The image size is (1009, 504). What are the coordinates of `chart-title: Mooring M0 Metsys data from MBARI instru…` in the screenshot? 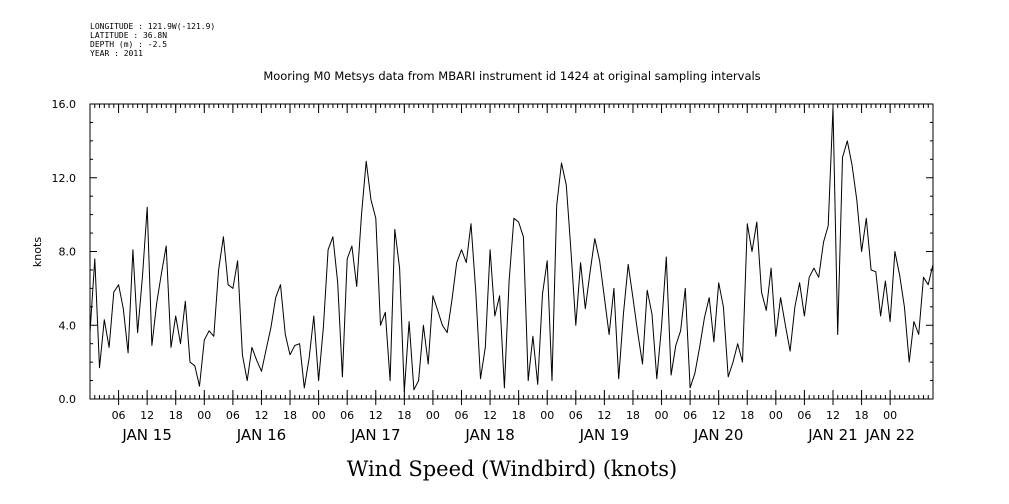 It's located at (511, 76).